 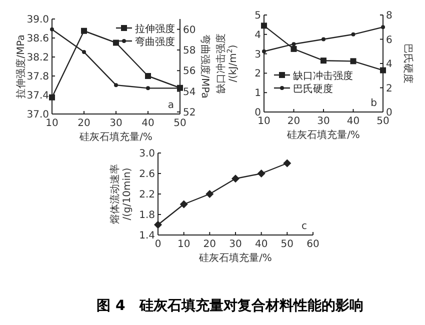 I want to click on y2-tick-label: 6, so click(x=389, y=40).